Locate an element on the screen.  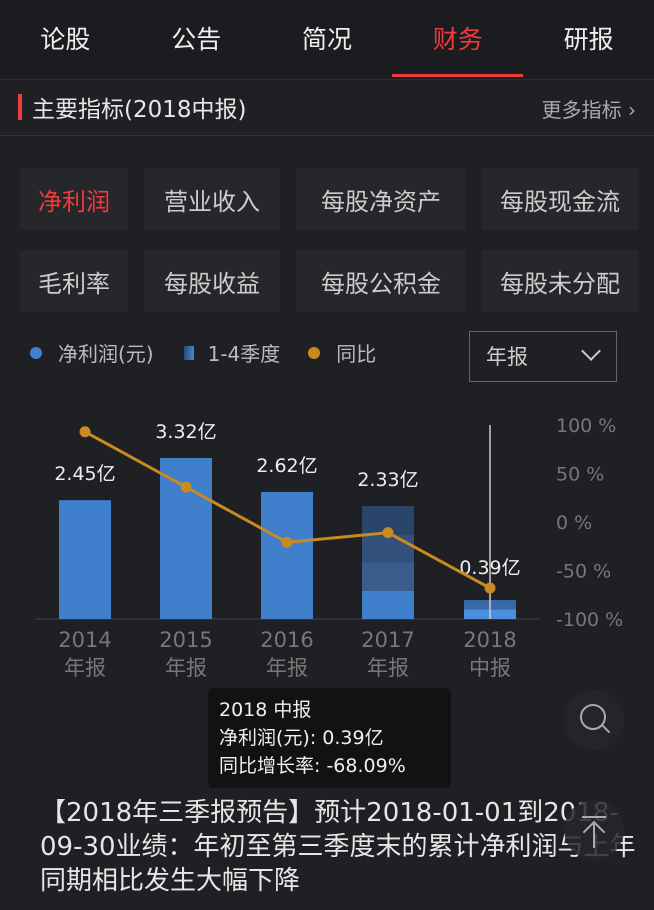
indicator-net-profit: 净利润 is located at coordinates (74, 199).